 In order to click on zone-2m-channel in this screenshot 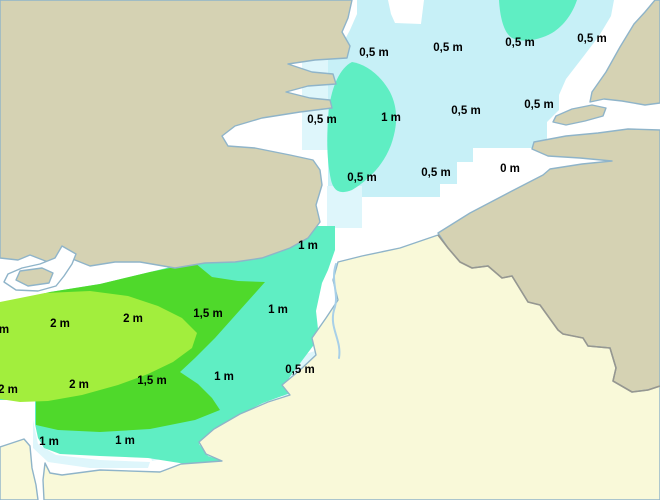, I will do `click(98, 346)`.